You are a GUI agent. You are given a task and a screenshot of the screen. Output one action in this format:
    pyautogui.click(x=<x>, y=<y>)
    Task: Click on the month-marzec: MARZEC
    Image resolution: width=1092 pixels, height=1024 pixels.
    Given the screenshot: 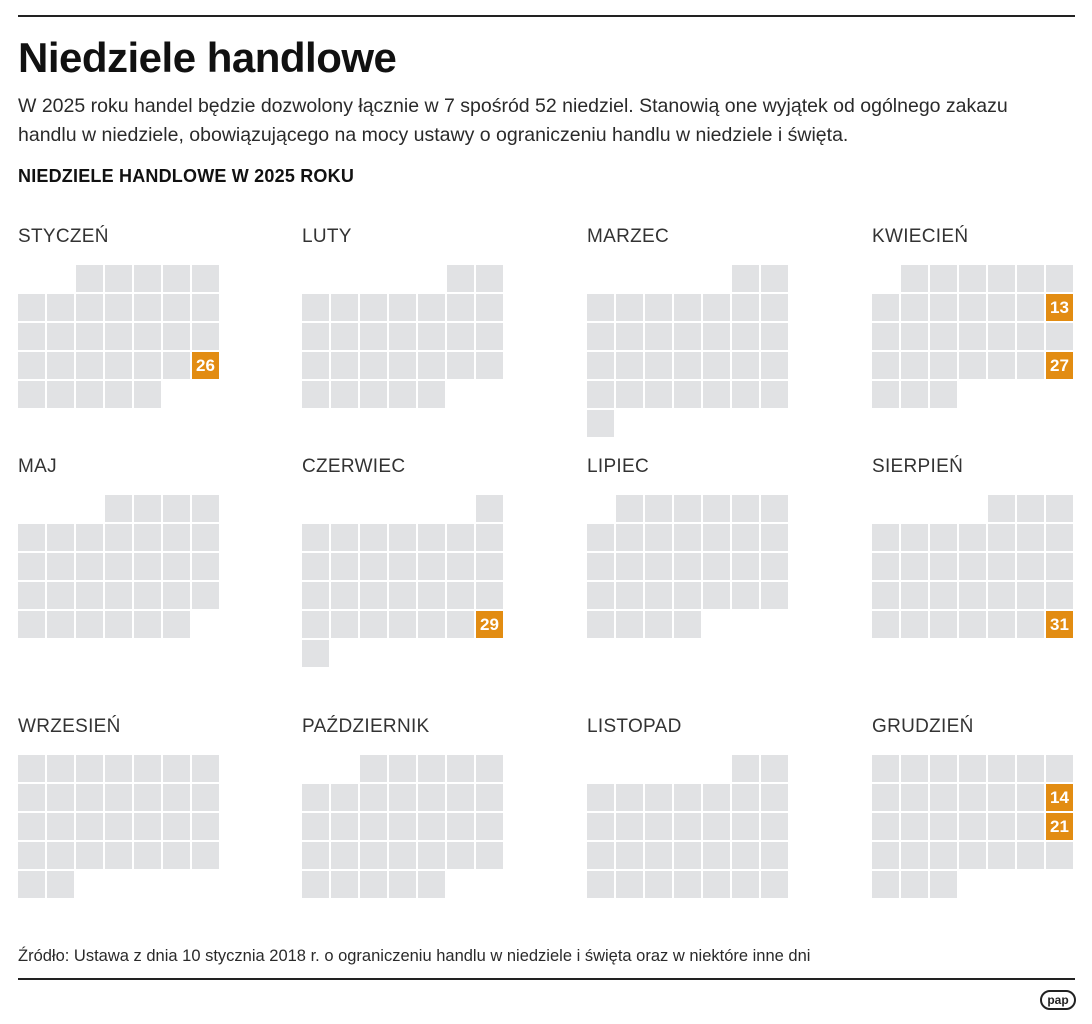 What is the action you would take?
    pyautogui.click(x=688, y=331)
    